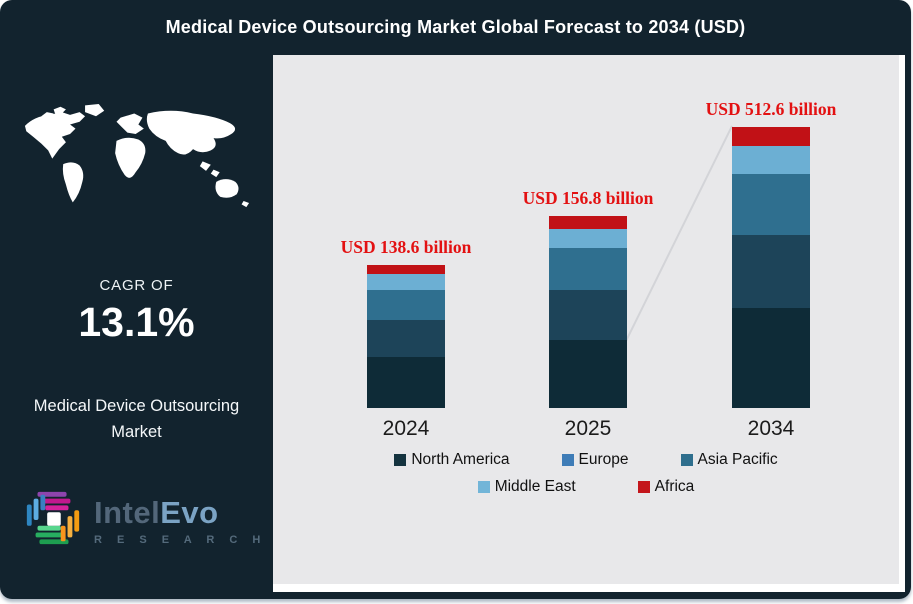 Image resolution: width=913 pixels, height=604 pixels. I want to click on intelevo-logo: IntelEvo R E S E A R C H, so click(144, 520).